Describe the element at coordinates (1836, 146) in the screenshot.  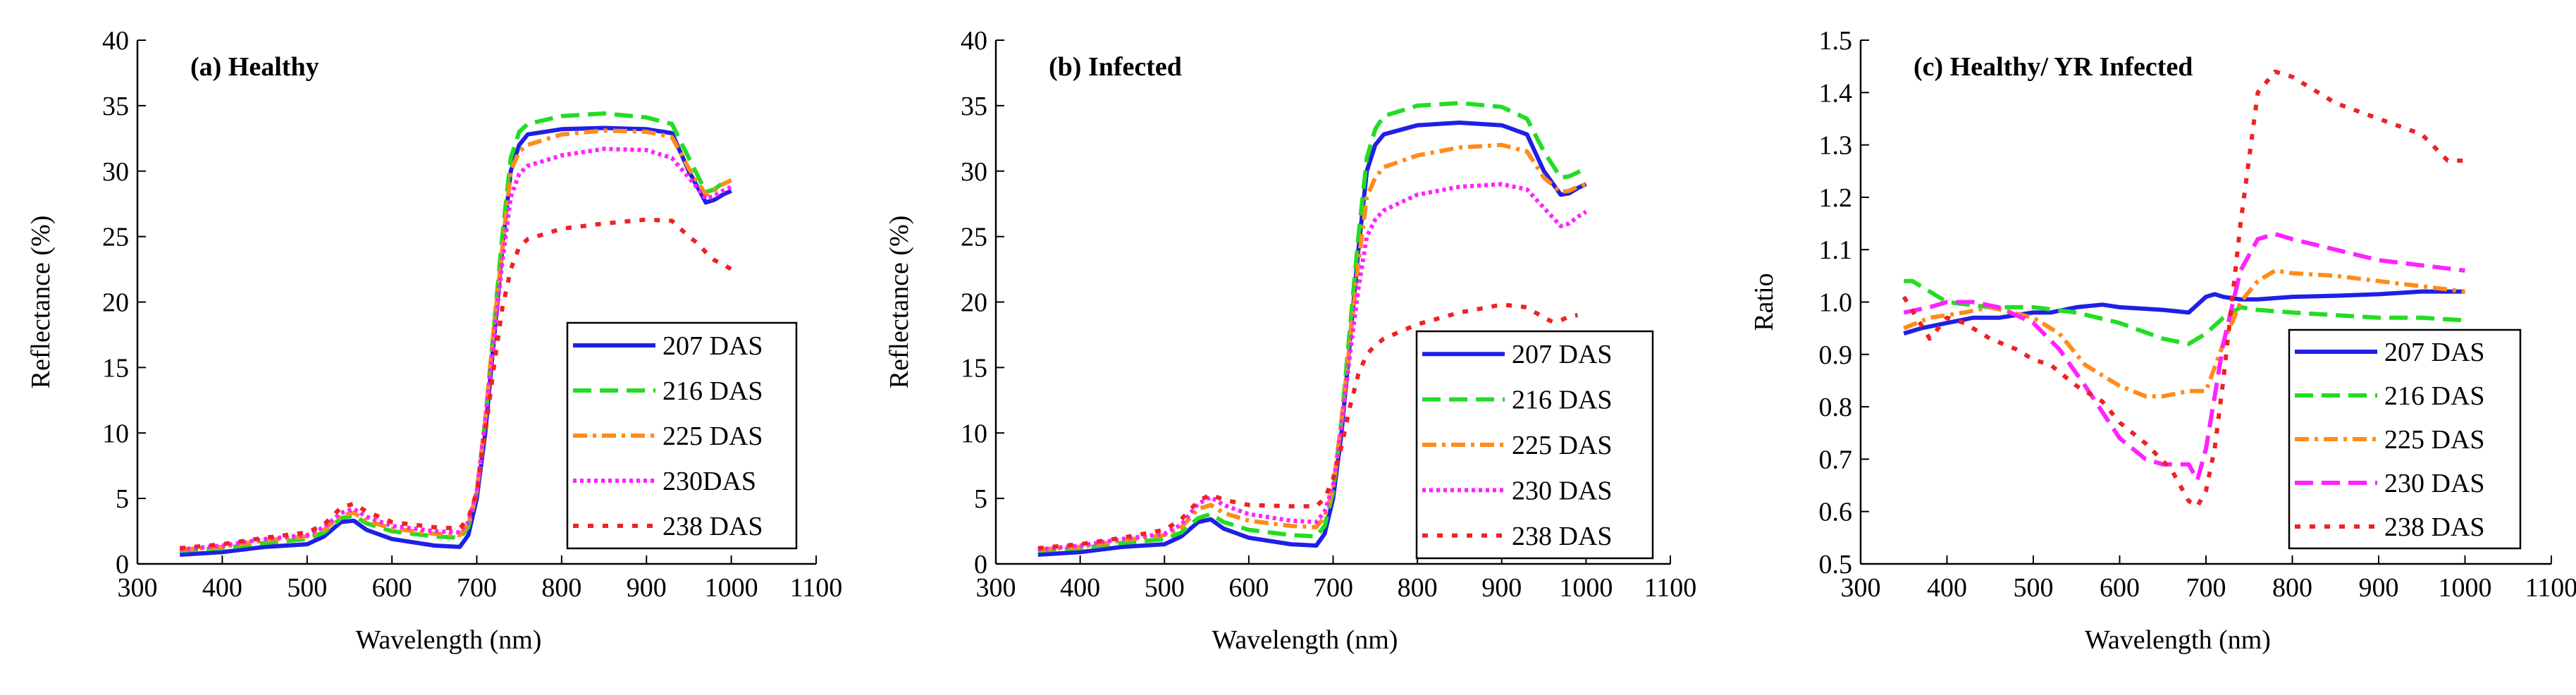
I see `y-tick-label: 1.3` at that location.